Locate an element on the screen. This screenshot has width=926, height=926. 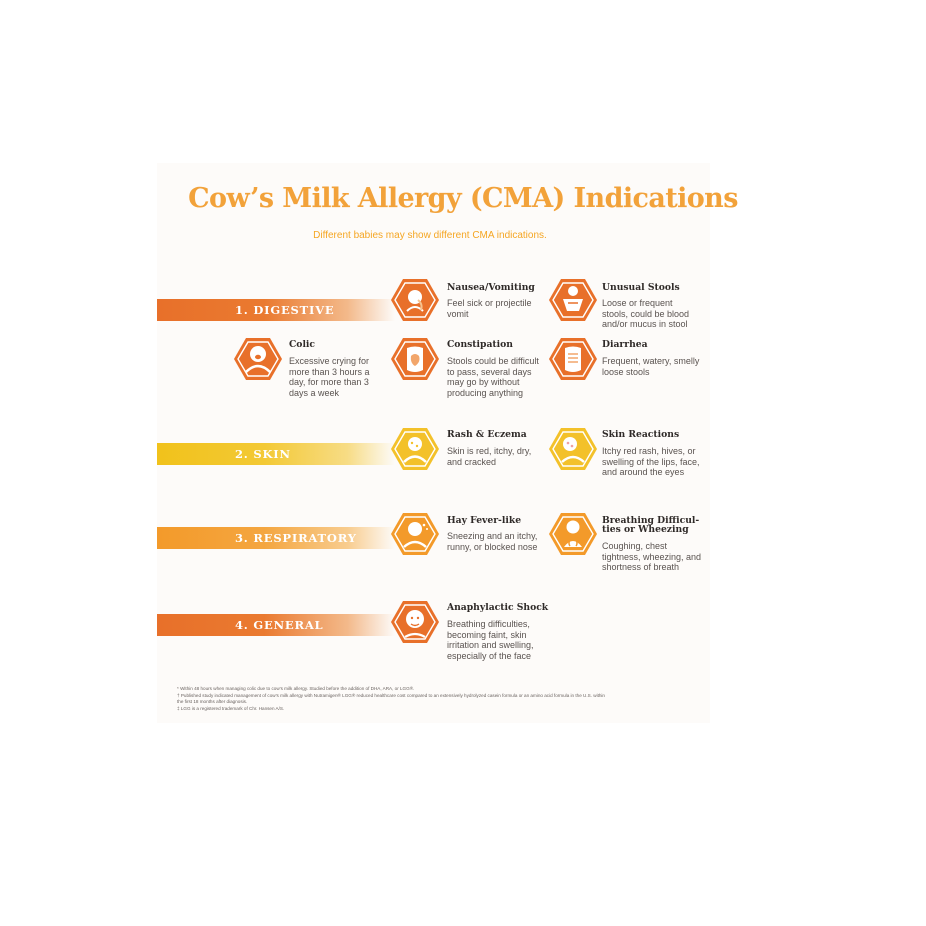
page-title: Cow’s Milk Allergy (CMA) Indications is located at coordinates (463, 198).